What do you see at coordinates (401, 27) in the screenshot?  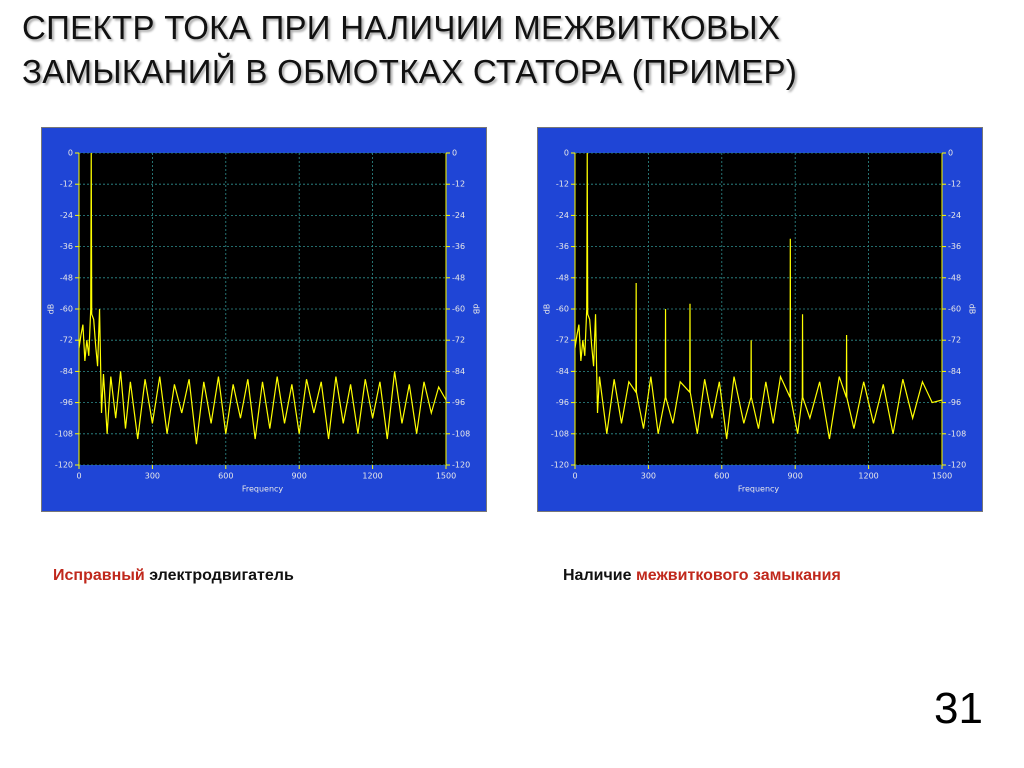 I see `title-line: СПЕКТР ТОКА ПРИ НАЛИЧИИ МЕЖВИТКОВЫХ` at bounding box center [401, 27].